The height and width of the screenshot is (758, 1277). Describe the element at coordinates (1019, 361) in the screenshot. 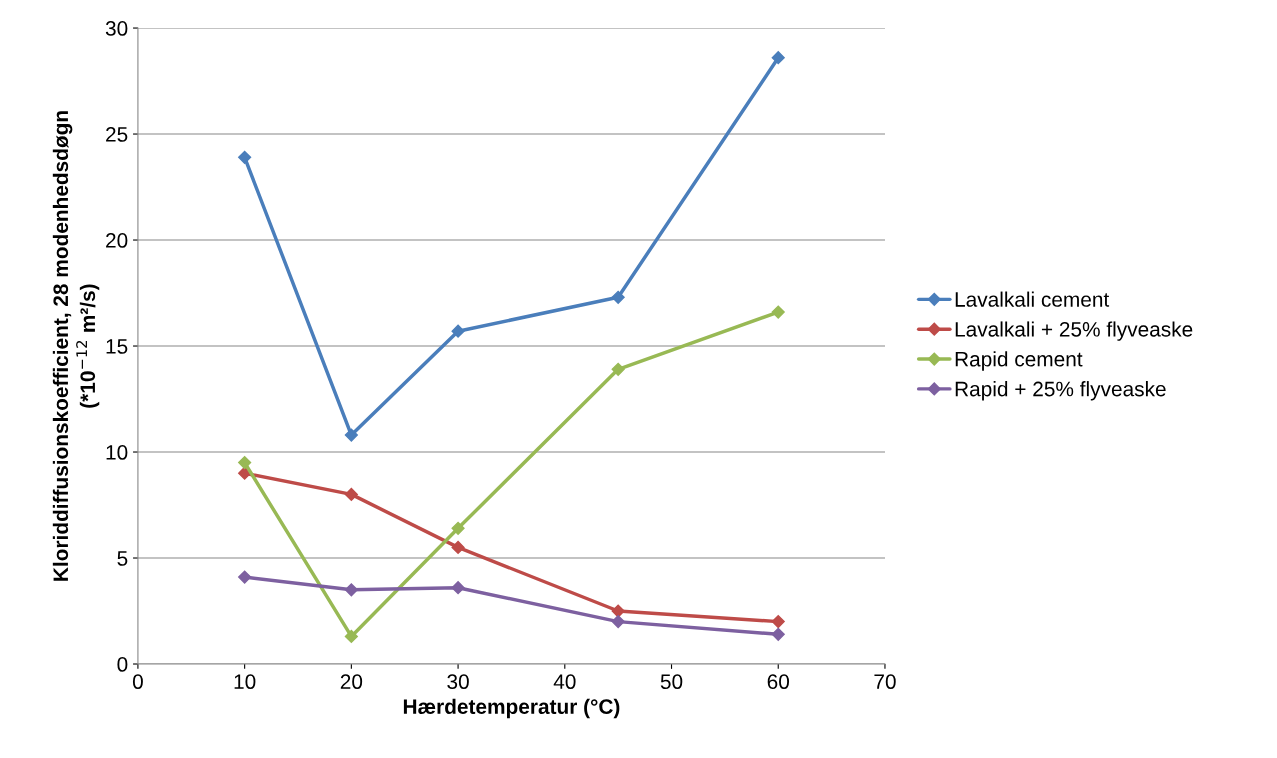

I see `legend-label: Rapid cement` at that location.